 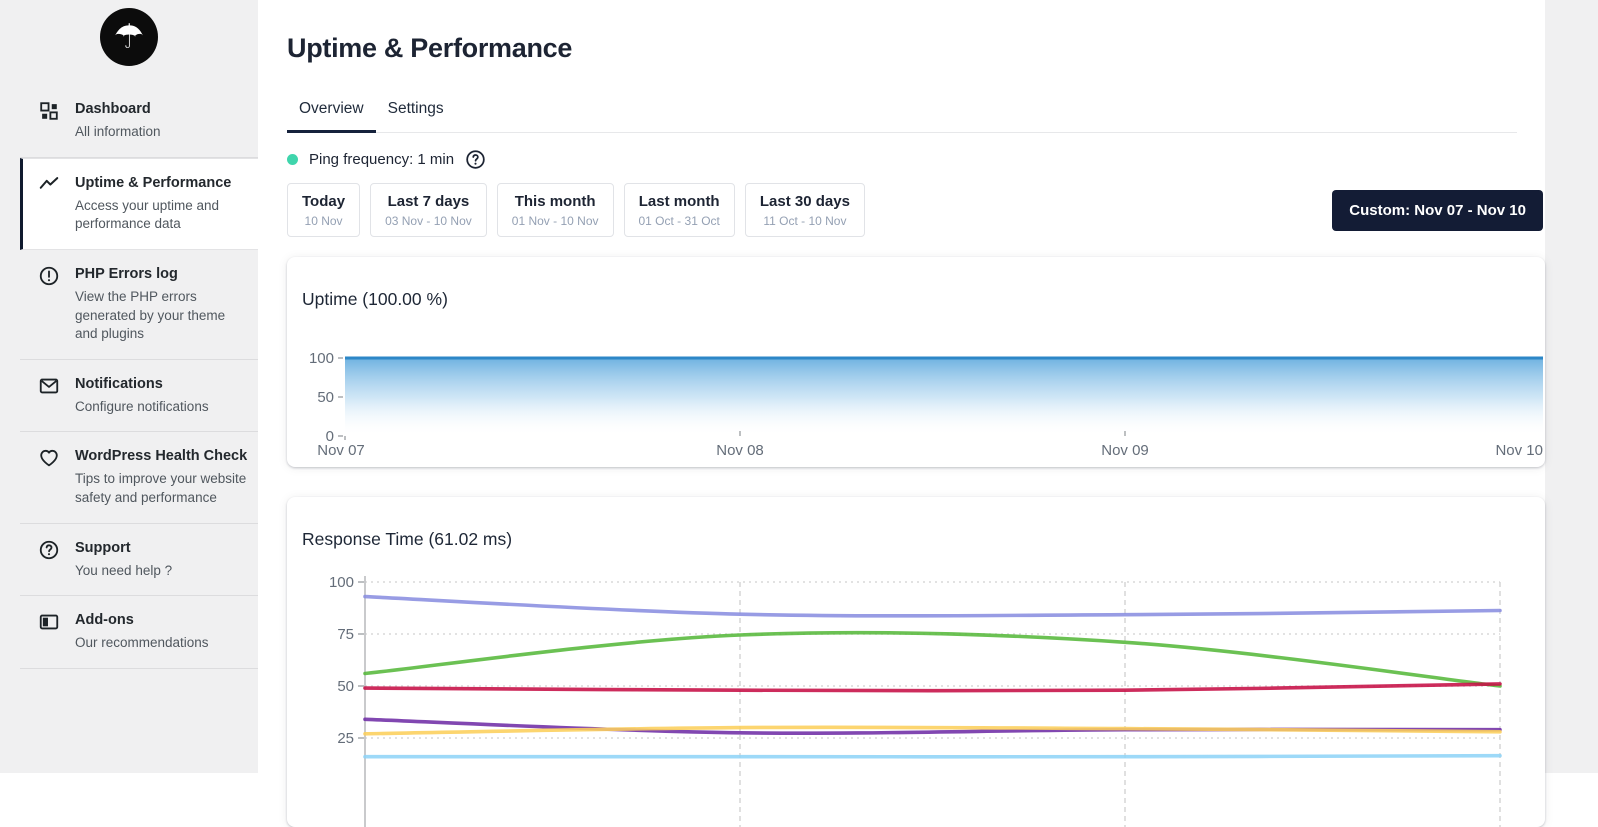 What do you see at coordinates (679, 221) in the screenshot?
I see `preset-range: 01 Oct - 31 Oct` at bounding box center [679, 221].